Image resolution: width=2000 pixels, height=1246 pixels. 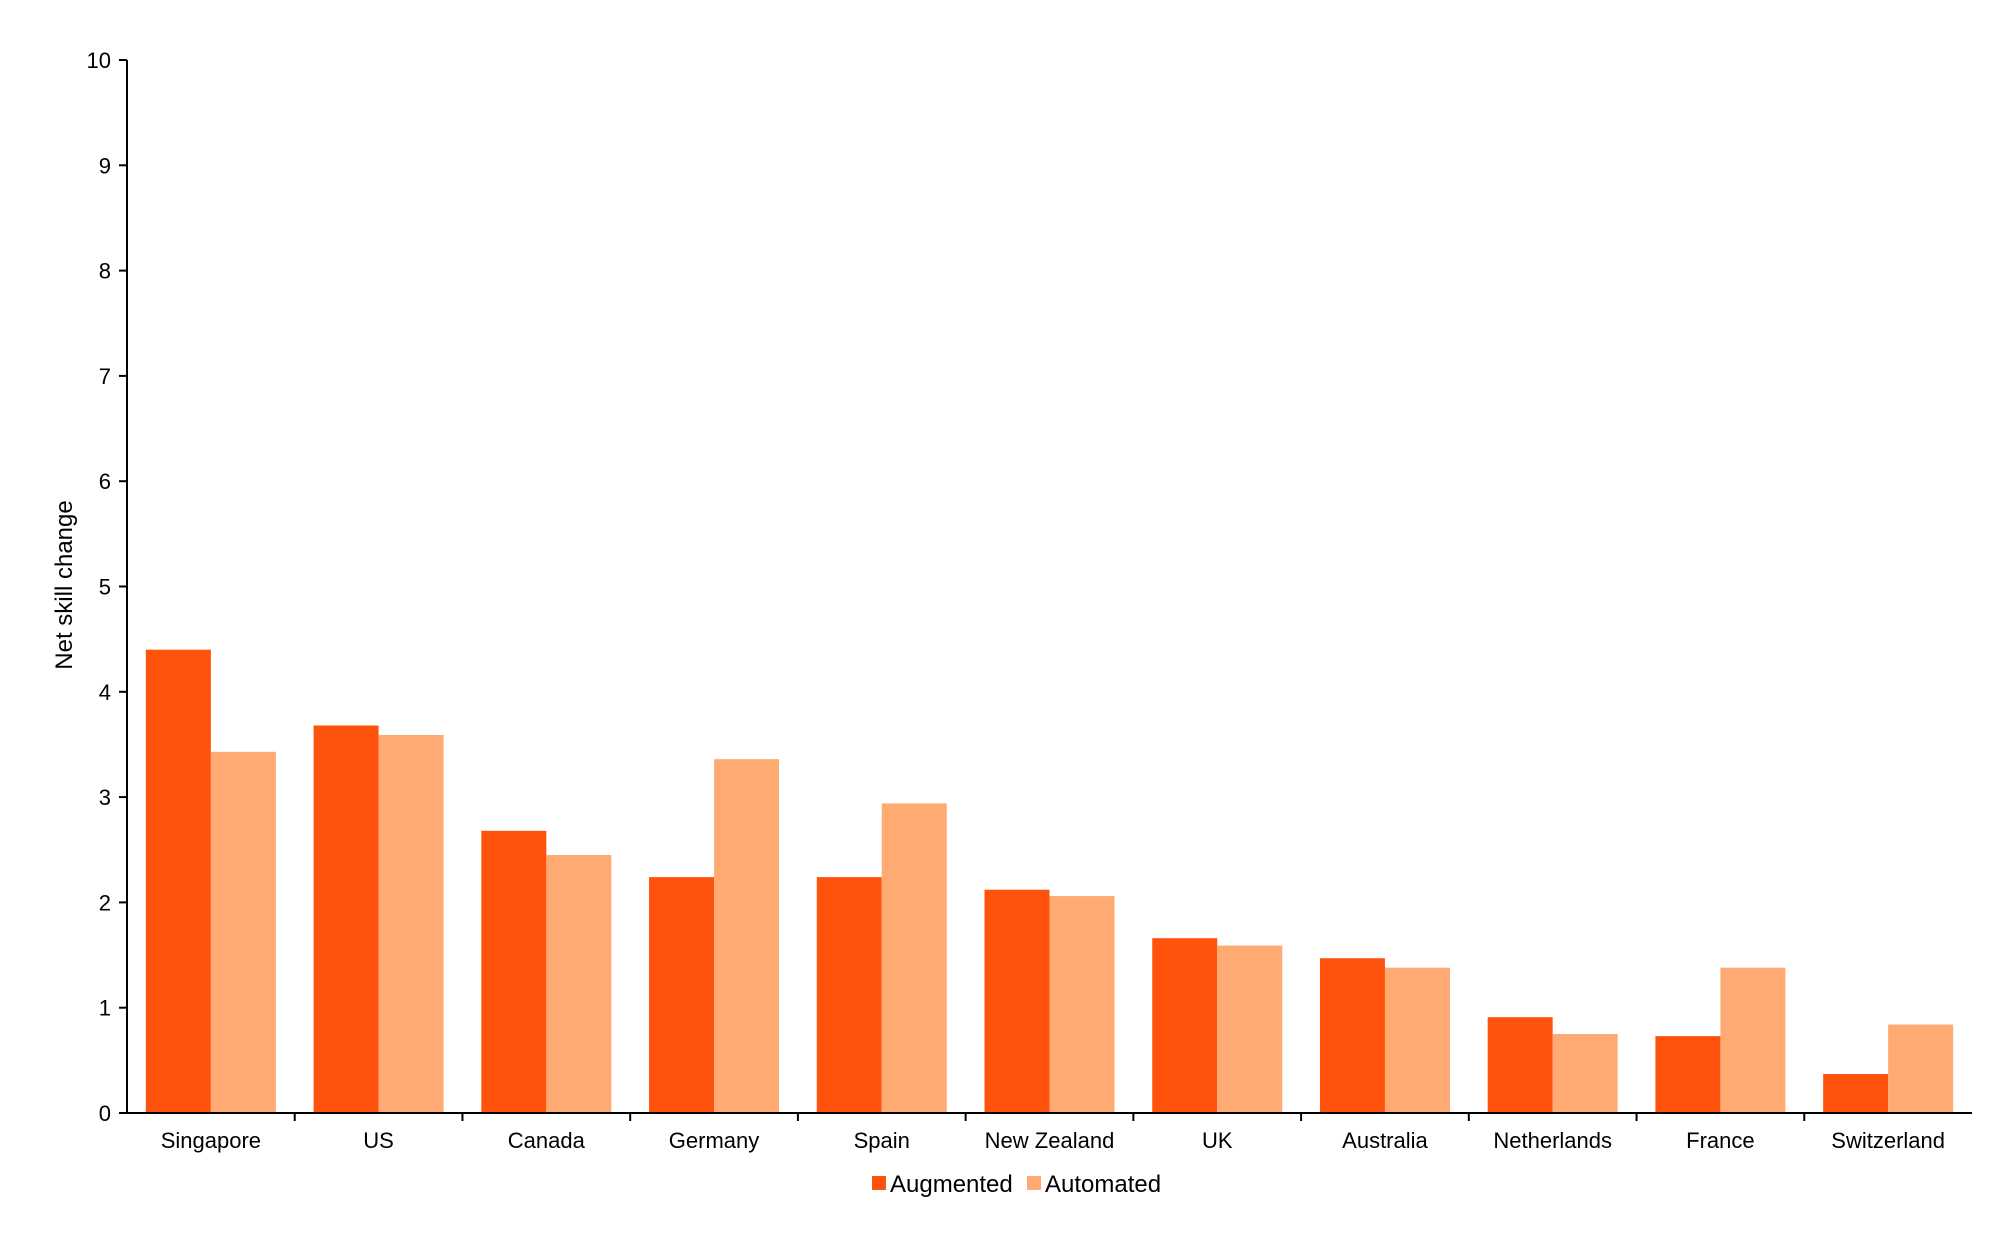 I want to click on x-tick-label: Netherlands, so click(x=1552, y=1140).